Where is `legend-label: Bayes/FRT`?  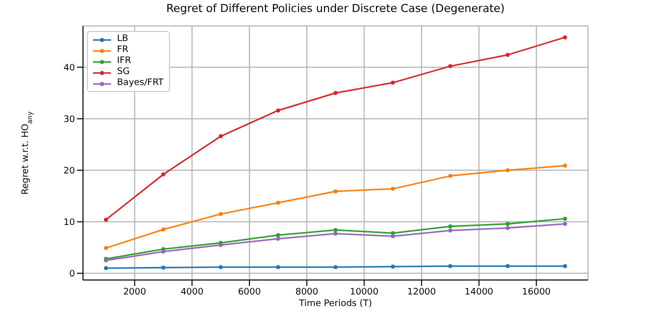
legend-label: Bayes/FRT is located at coordinates (140, 83).